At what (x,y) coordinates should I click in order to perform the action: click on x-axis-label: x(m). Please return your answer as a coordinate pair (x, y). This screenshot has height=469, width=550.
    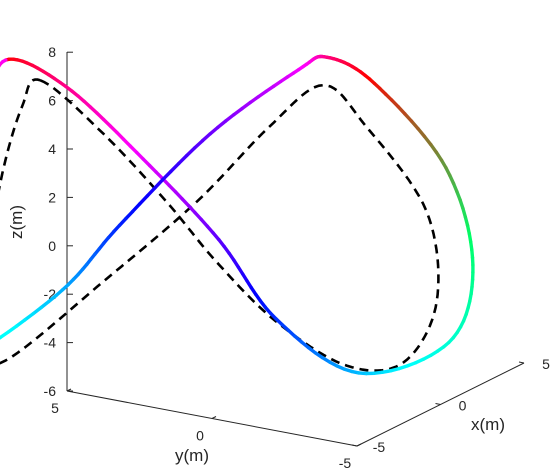
    Looking at the image, I should click on (488, 424).